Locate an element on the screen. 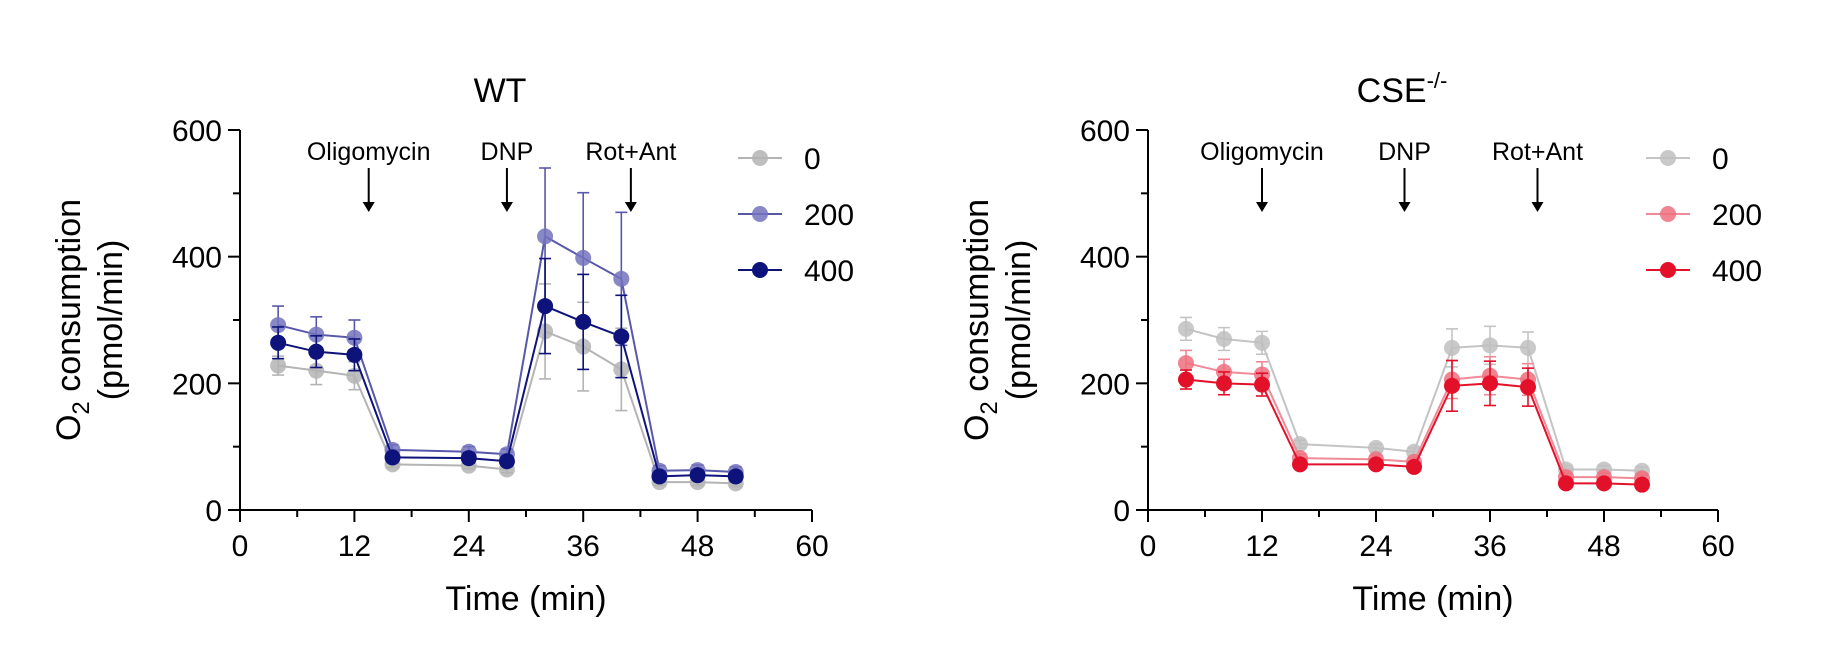 The width and height of the screenshot is (1837, 646). chart-title: CSE-/- is located at coordinates (1402, 89).